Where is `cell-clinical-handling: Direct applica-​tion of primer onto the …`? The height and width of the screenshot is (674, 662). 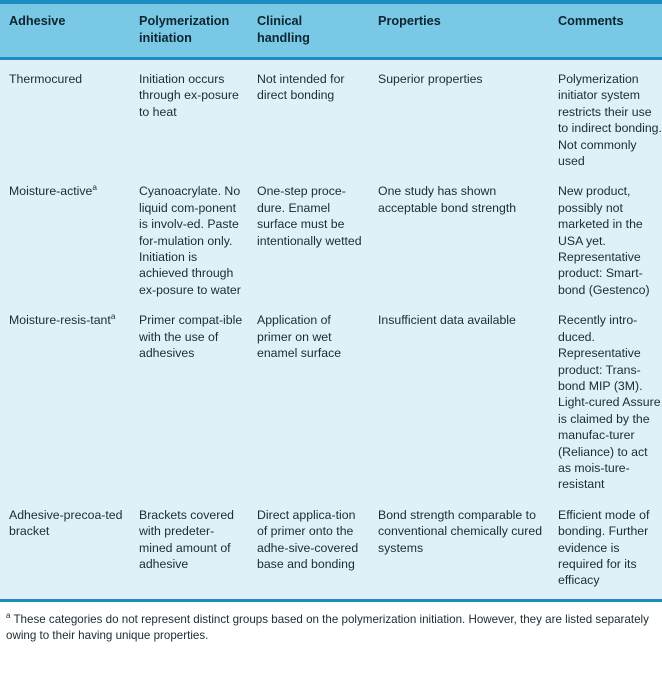 cell-clinical-handling: Direct applica-​tion of primer onto the … is located at coordinates (308, 539).